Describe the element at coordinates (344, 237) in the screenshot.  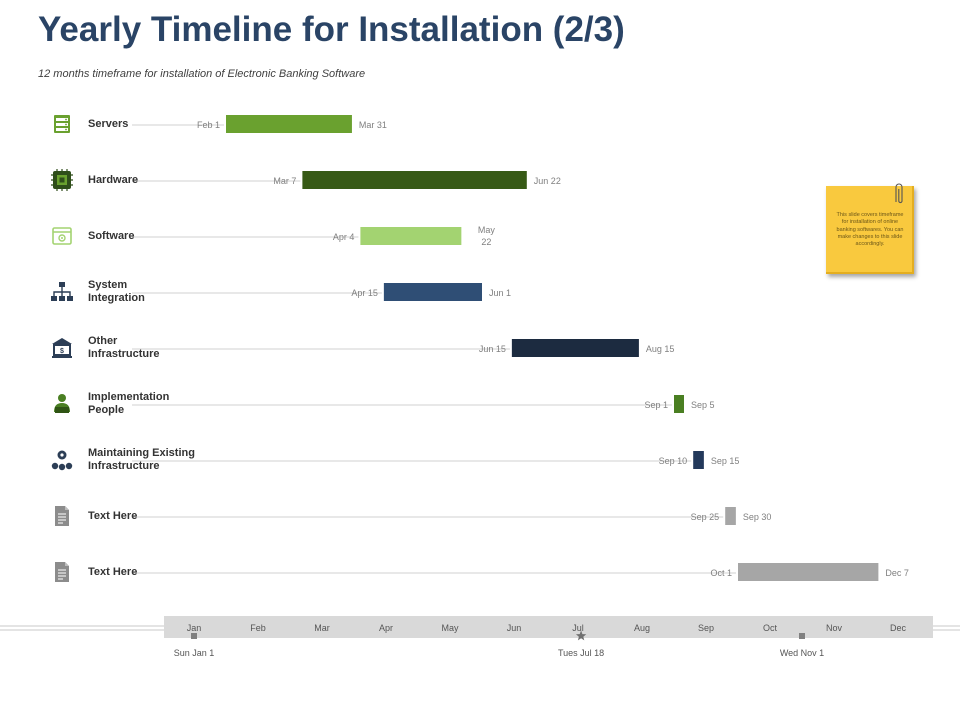
I see `task-start-label: Apr 4` at that location.